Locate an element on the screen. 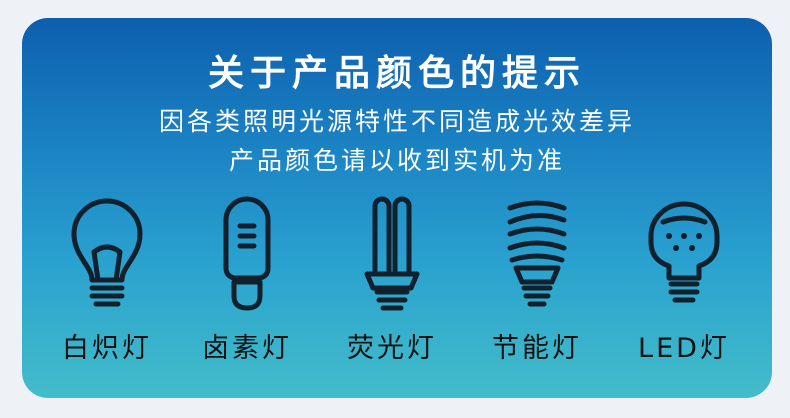  bulb-item-cfl: 节能灯 is located at coordinates (537, 280).